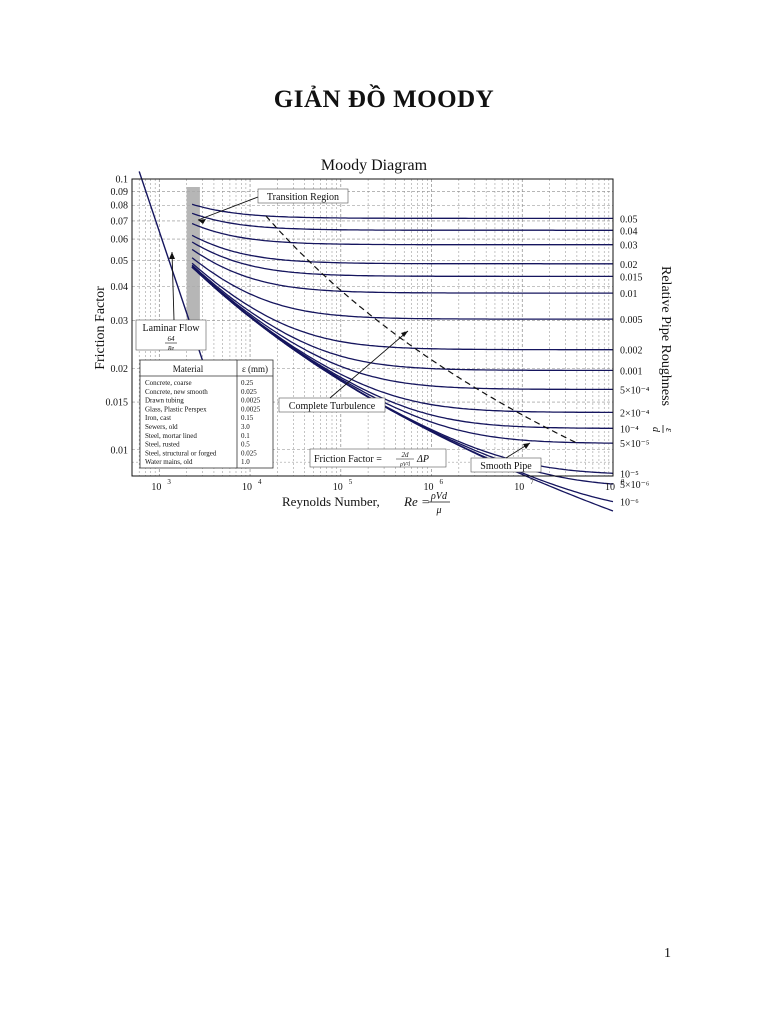  Describe the element at coordinates (635, 413) in the screenshot. I see `roughness-label: 2×10⁻⁴` at that location.